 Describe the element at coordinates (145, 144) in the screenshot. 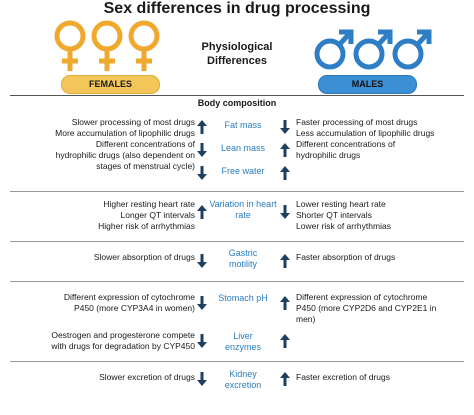

I see `left-text-line: Different concentrations of` at that location.